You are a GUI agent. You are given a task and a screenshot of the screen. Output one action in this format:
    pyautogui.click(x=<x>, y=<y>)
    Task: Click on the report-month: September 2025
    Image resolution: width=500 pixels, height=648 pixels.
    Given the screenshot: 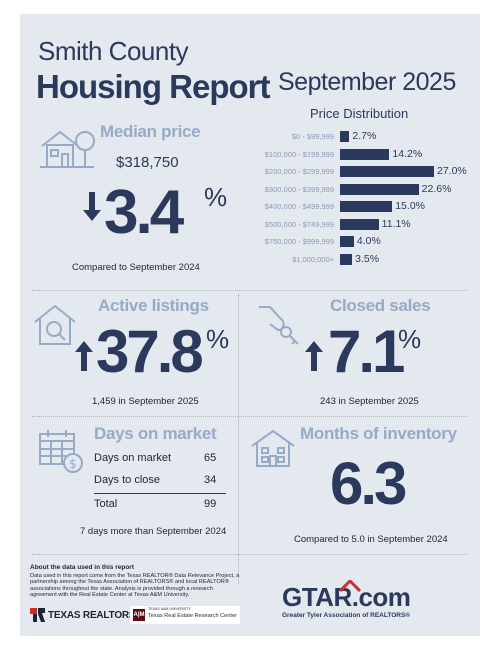 What is the action you would take?
    pyautogui.click(x=367, y=82)
    